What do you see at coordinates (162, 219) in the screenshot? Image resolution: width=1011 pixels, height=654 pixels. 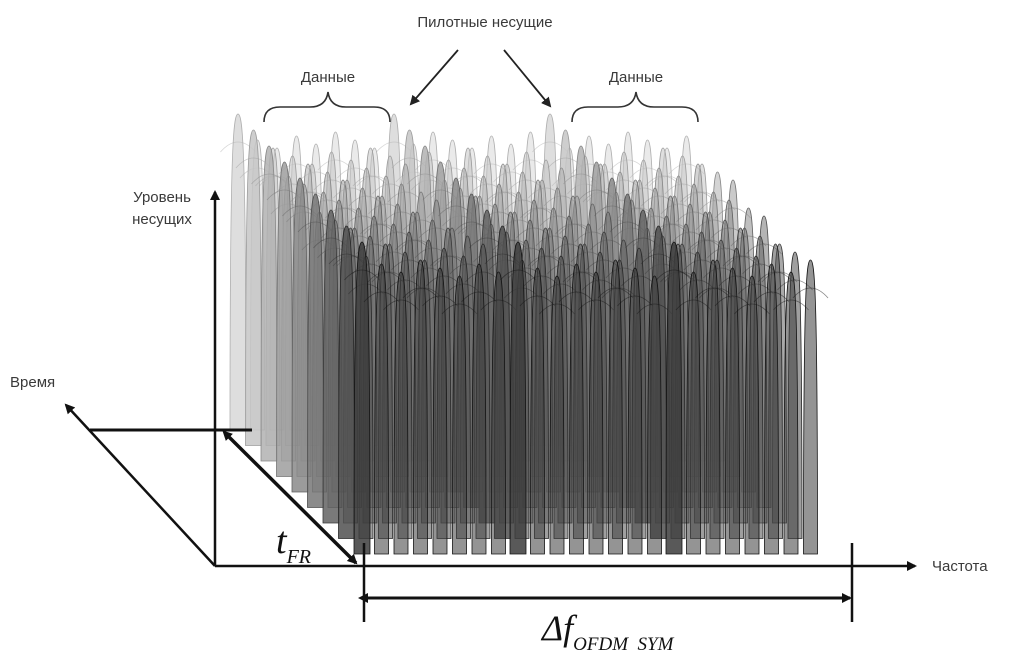 I see `carrier-level-label-line2: несущих` at bounding box center [162, 219].